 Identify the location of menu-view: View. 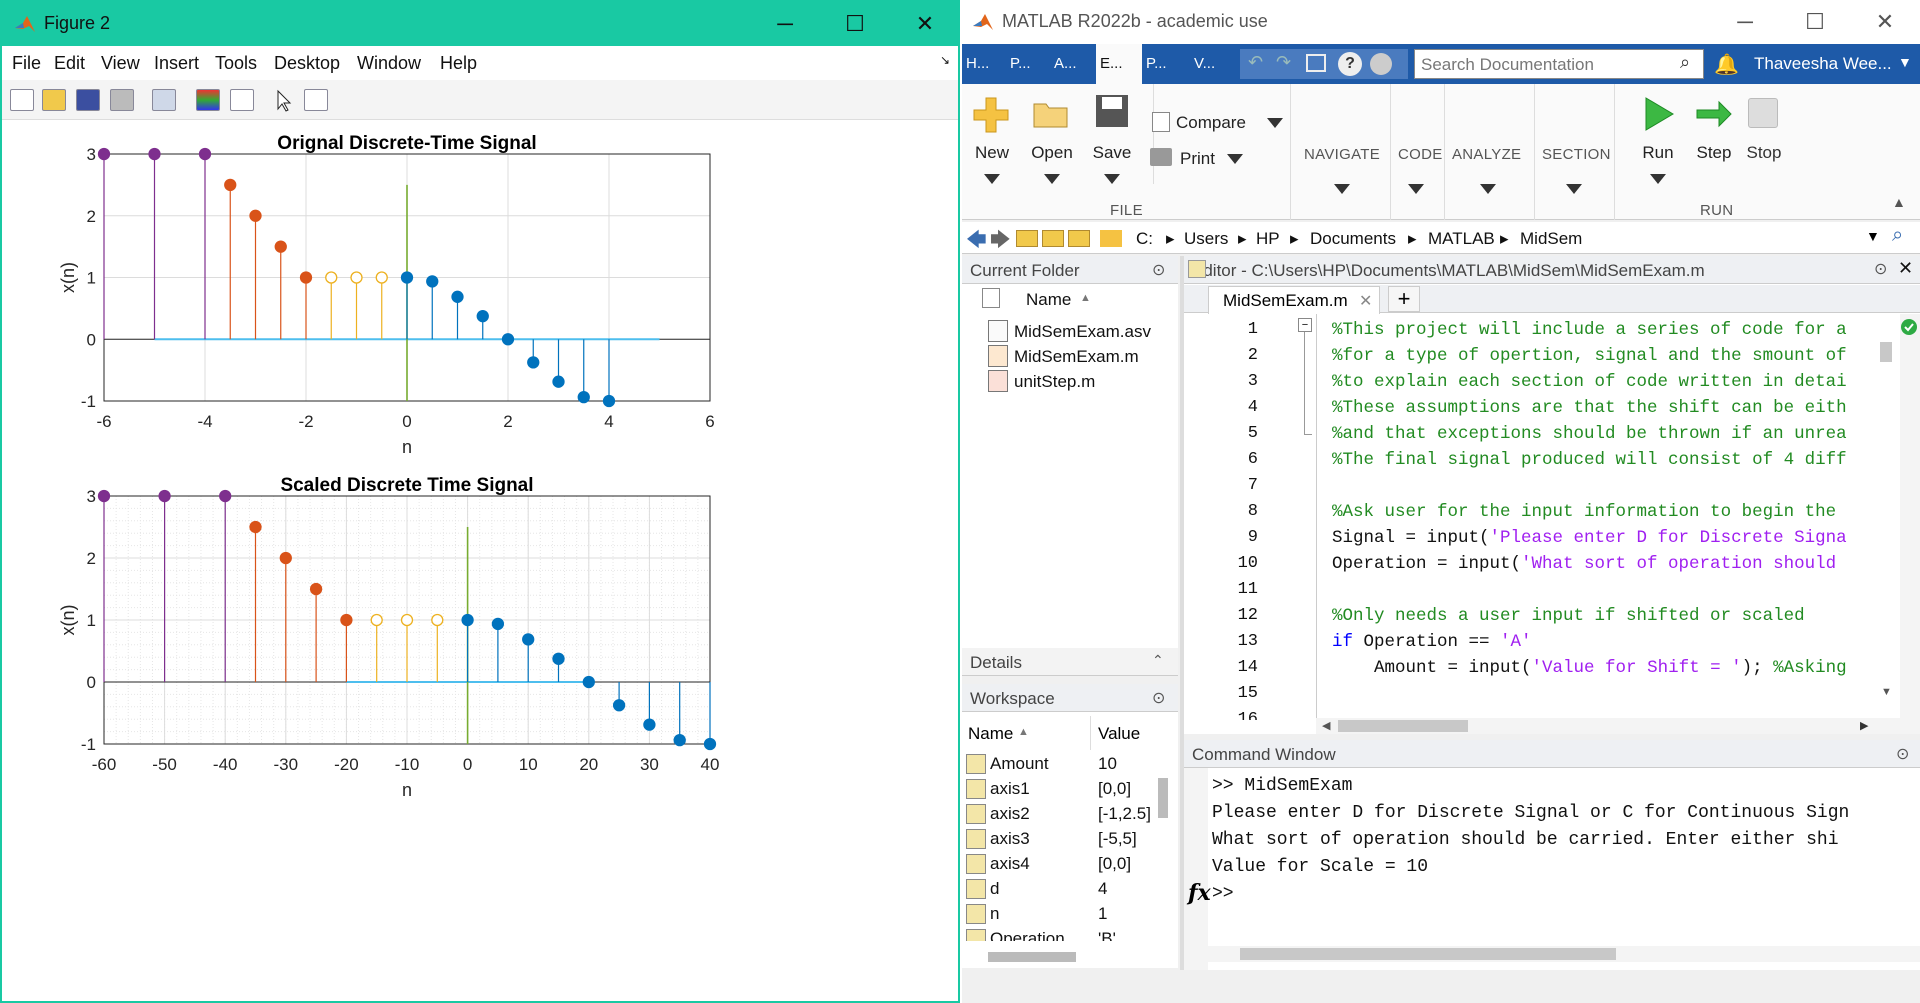
(120, 63).